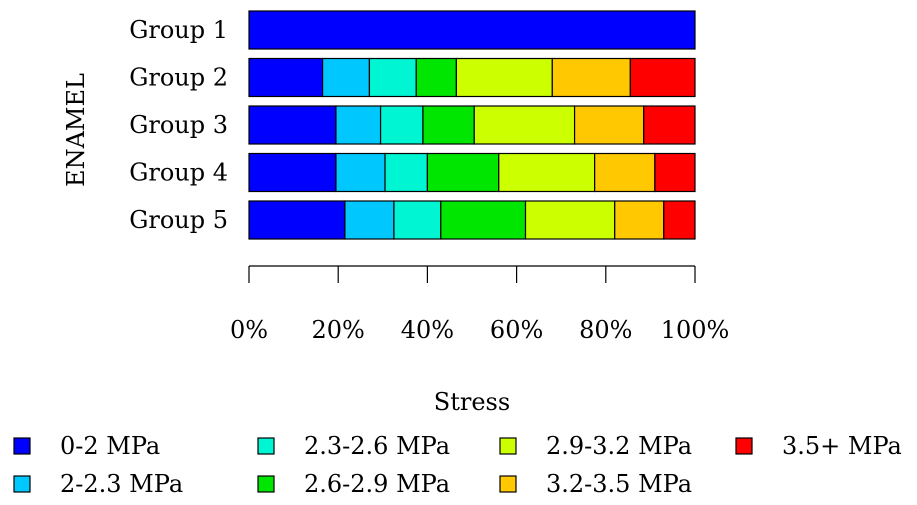 This screenshot has height=505, width=917. What do you see at coordinates (178, 30) in the screenshot?
I see `category-label: Group 1` at bounding box center [178, 30].